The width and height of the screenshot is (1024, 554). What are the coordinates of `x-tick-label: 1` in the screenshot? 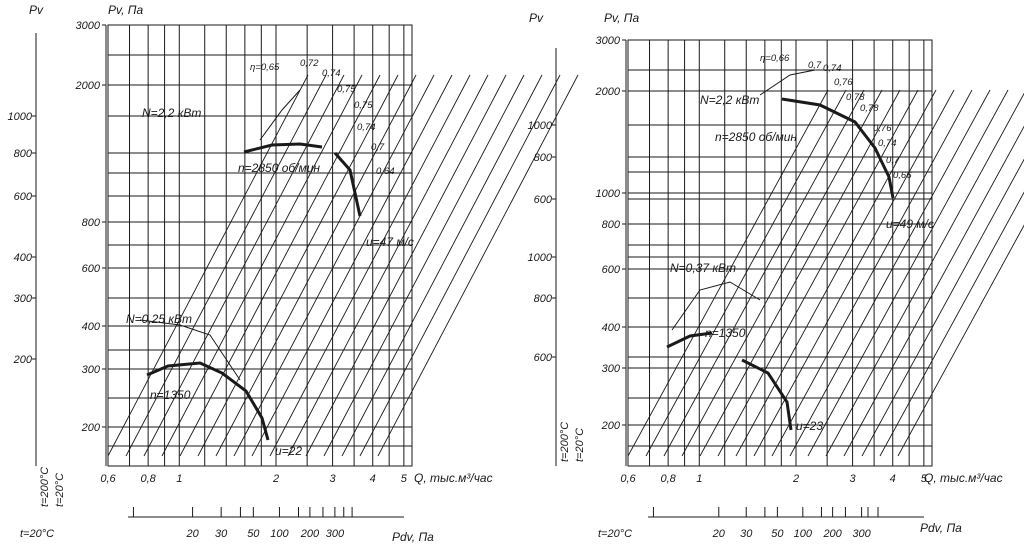 It's located at (179, 479).